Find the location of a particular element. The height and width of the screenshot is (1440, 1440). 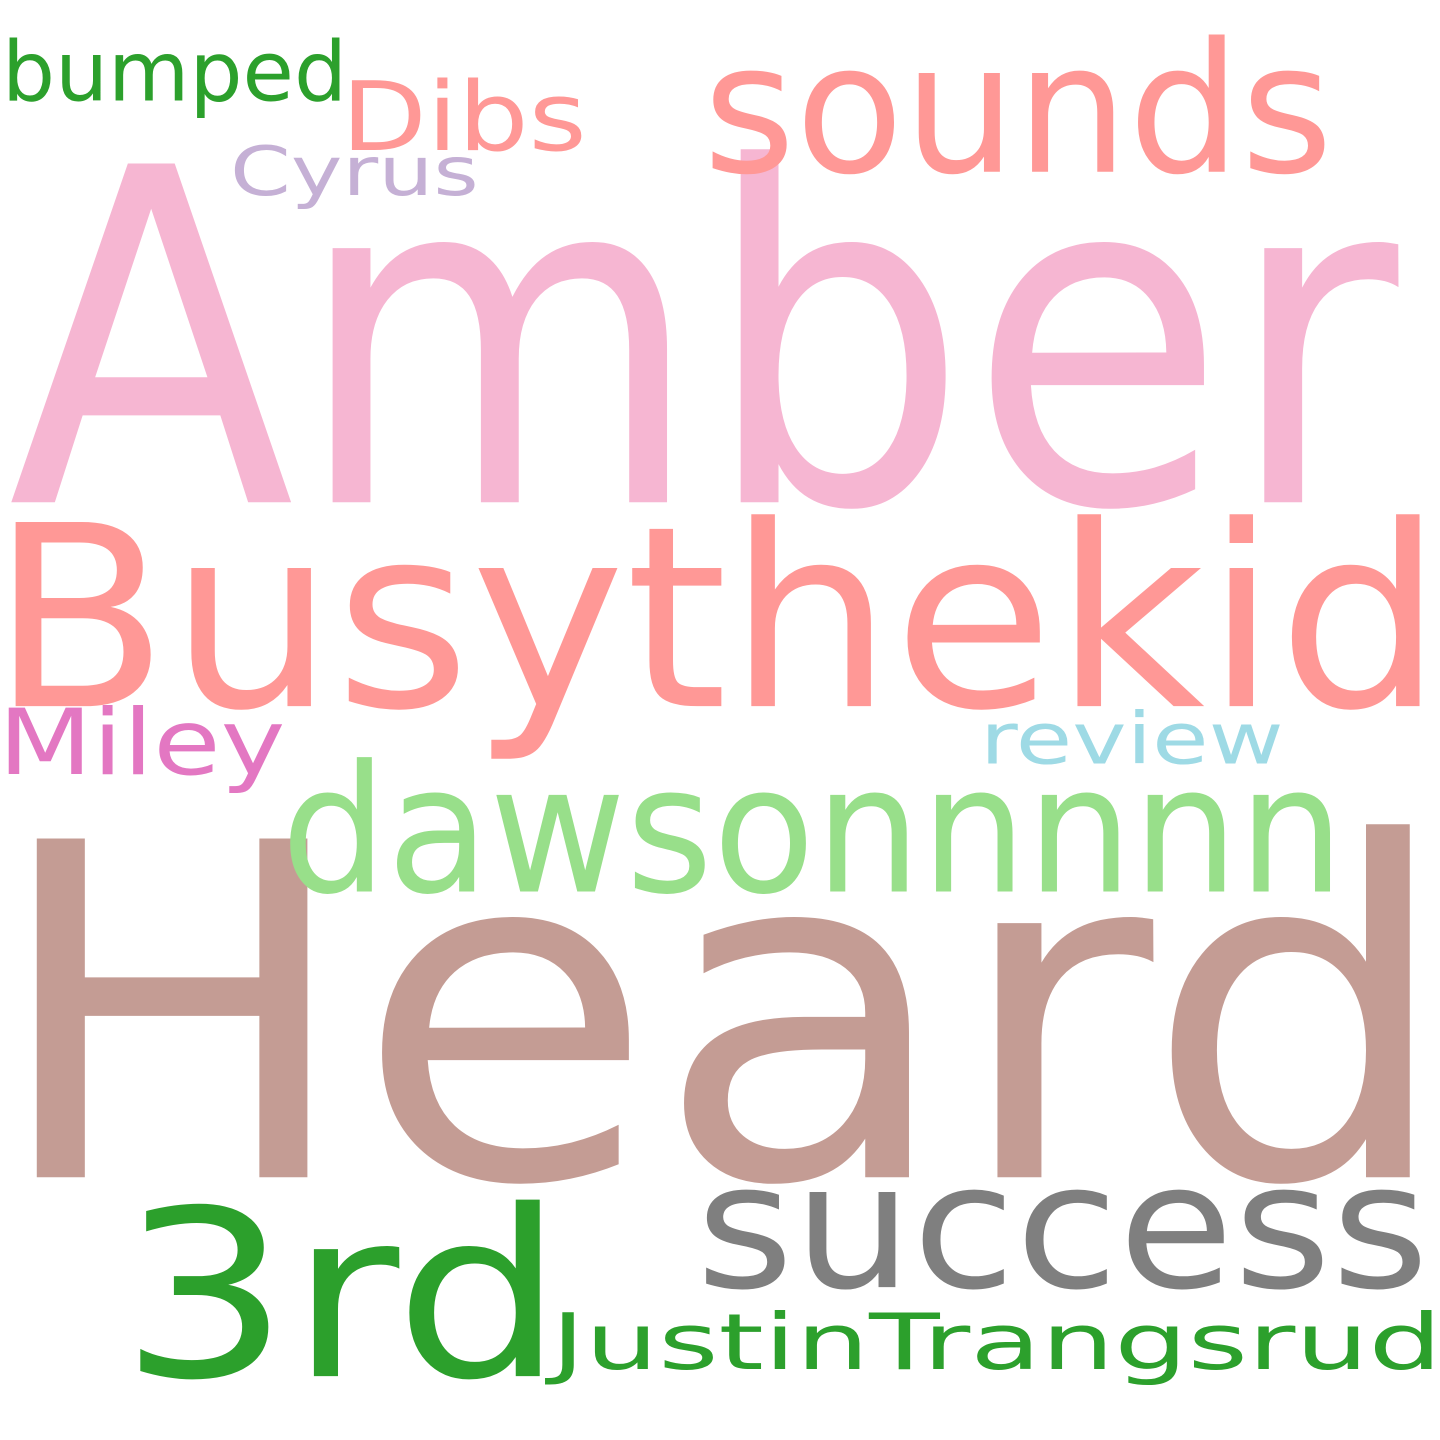

word-dawsonnnnn: dawsonnnnn is located at coordinates (812, 831).